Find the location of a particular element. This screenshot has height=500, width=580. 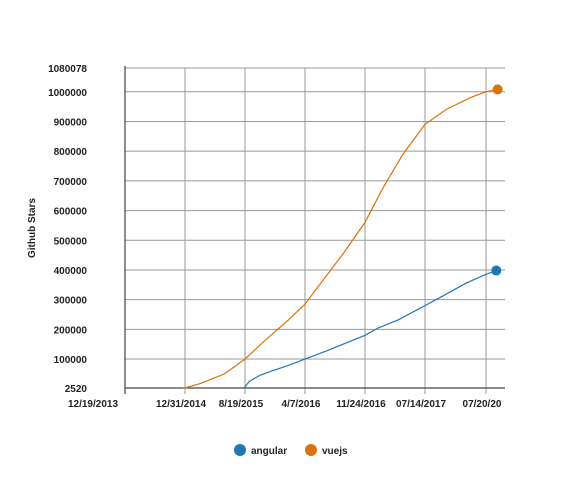

end-marker-angular is located at coordinates (496, 270).